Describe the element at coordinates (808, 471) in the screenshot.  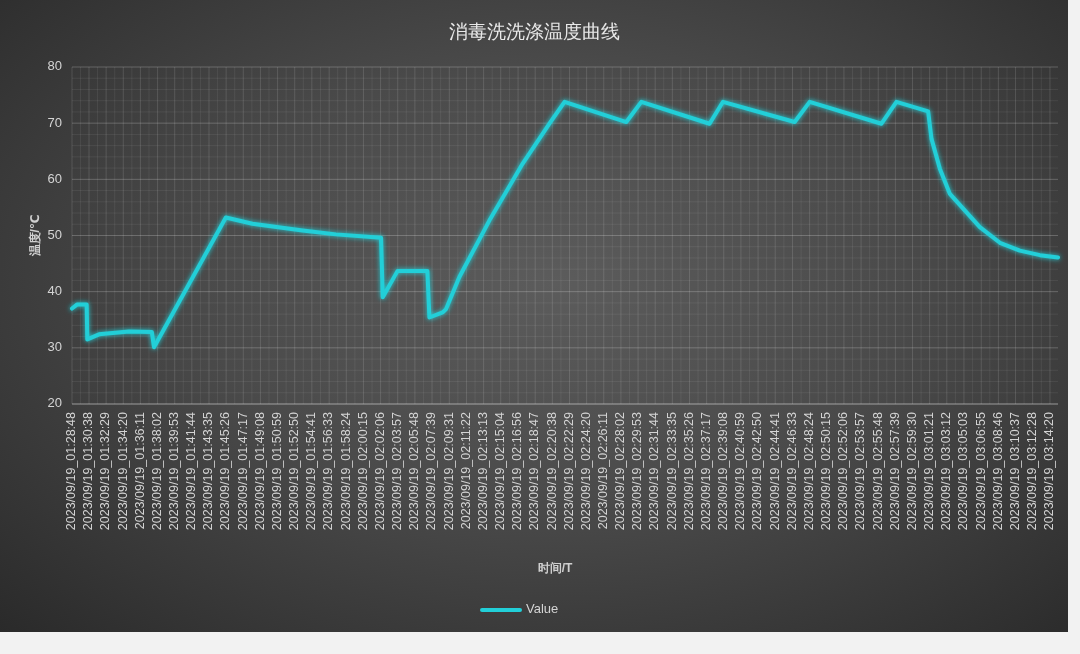
I see `x-tick-label: 2023/09/19_02:48:24` at that location.